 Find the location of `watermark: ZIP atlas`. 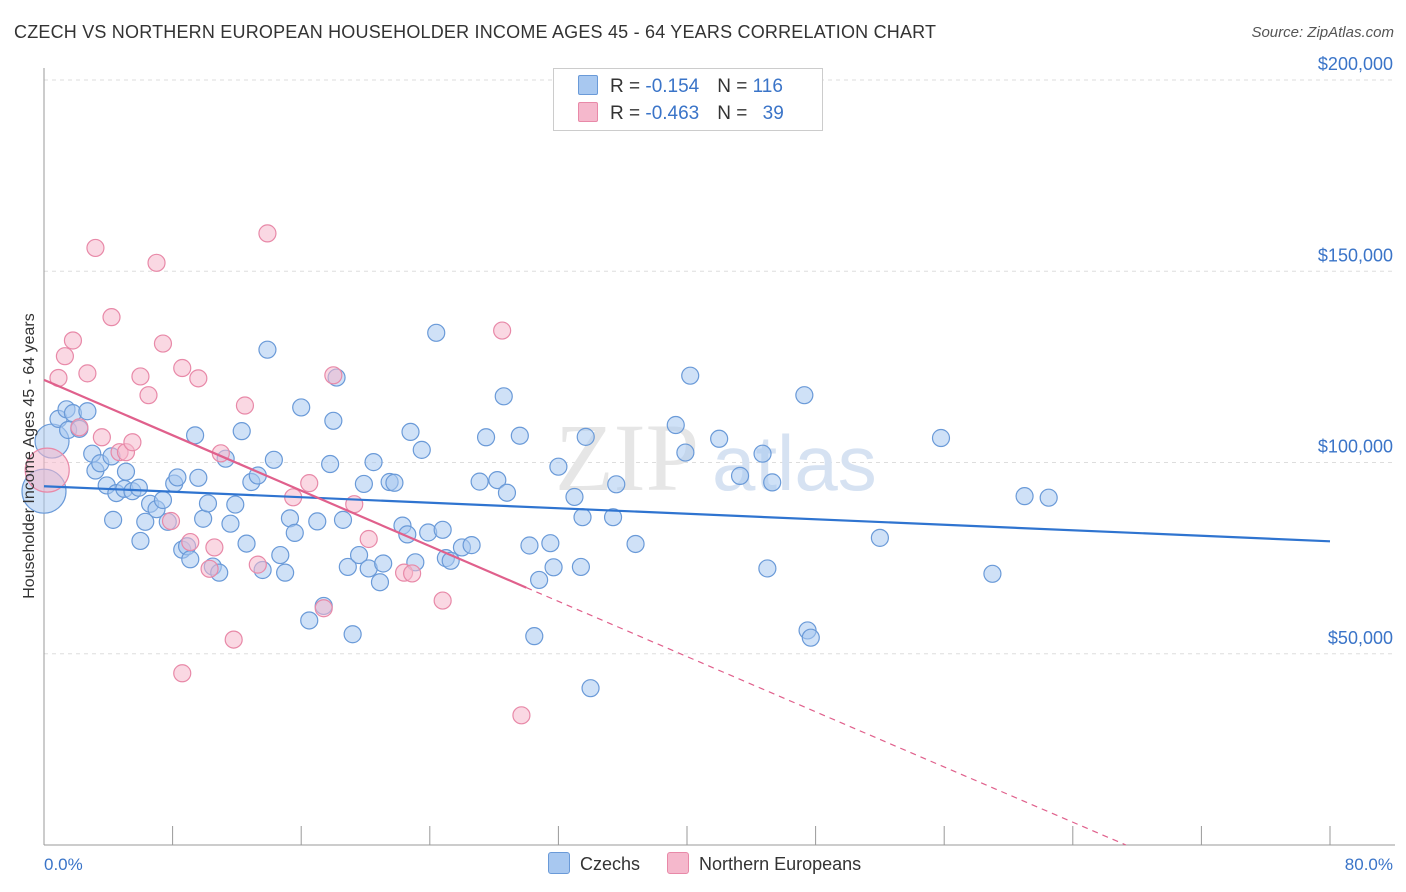

watermark: ZIP atlas is located at coordinates (716, 457).